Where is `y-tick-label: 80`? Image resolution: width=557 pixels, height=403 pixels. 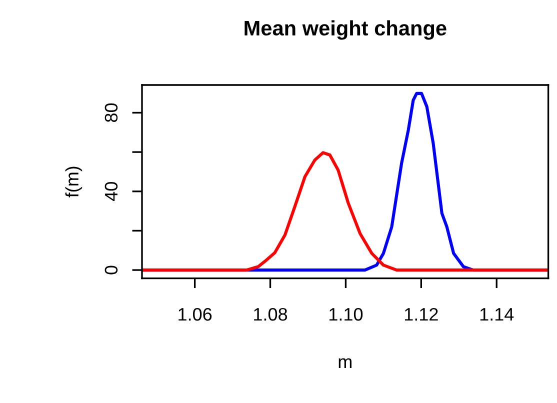 y-tick-label: 80 is located at coordinates (111, 112).